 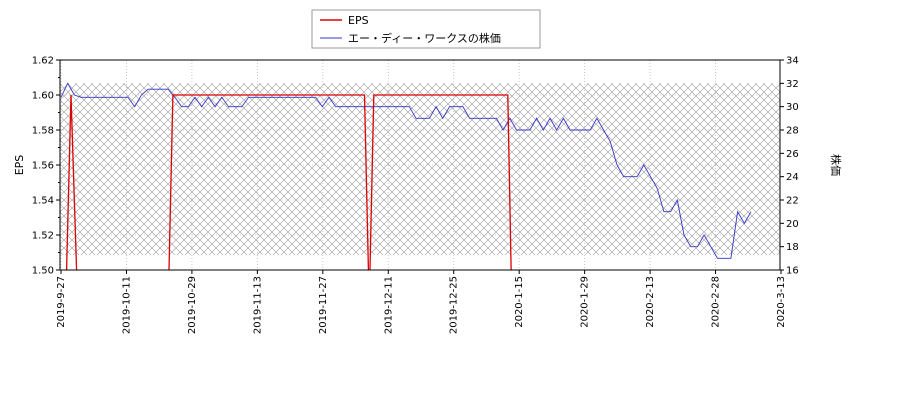 I want to click on x-tick-label-0: 2019-9-27, so click(x=61, y=302).